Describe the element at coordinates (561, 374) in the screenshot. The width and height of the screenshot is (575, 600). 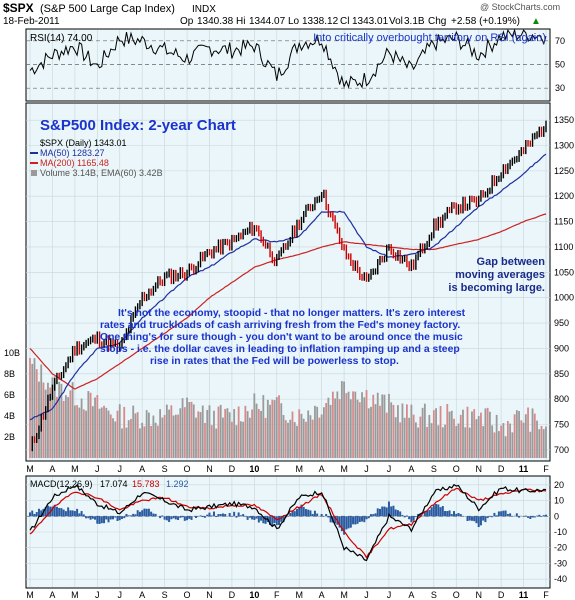
I see `price-tick-label: 850` at that location.